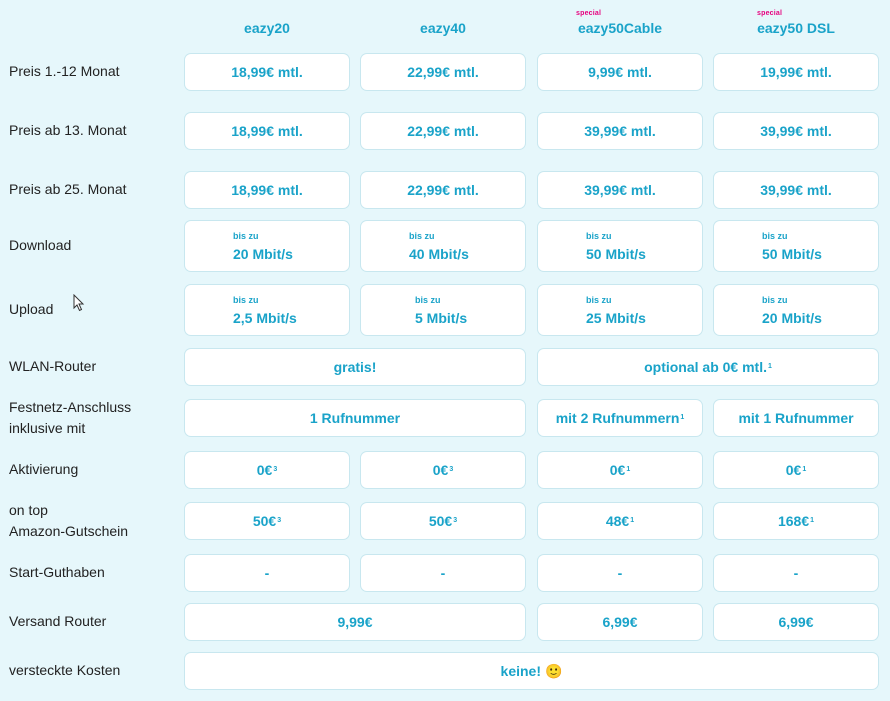 The image size is (890, 701). I want to click on cell-value: mit 1 Rufnummer, so click(796, 418).